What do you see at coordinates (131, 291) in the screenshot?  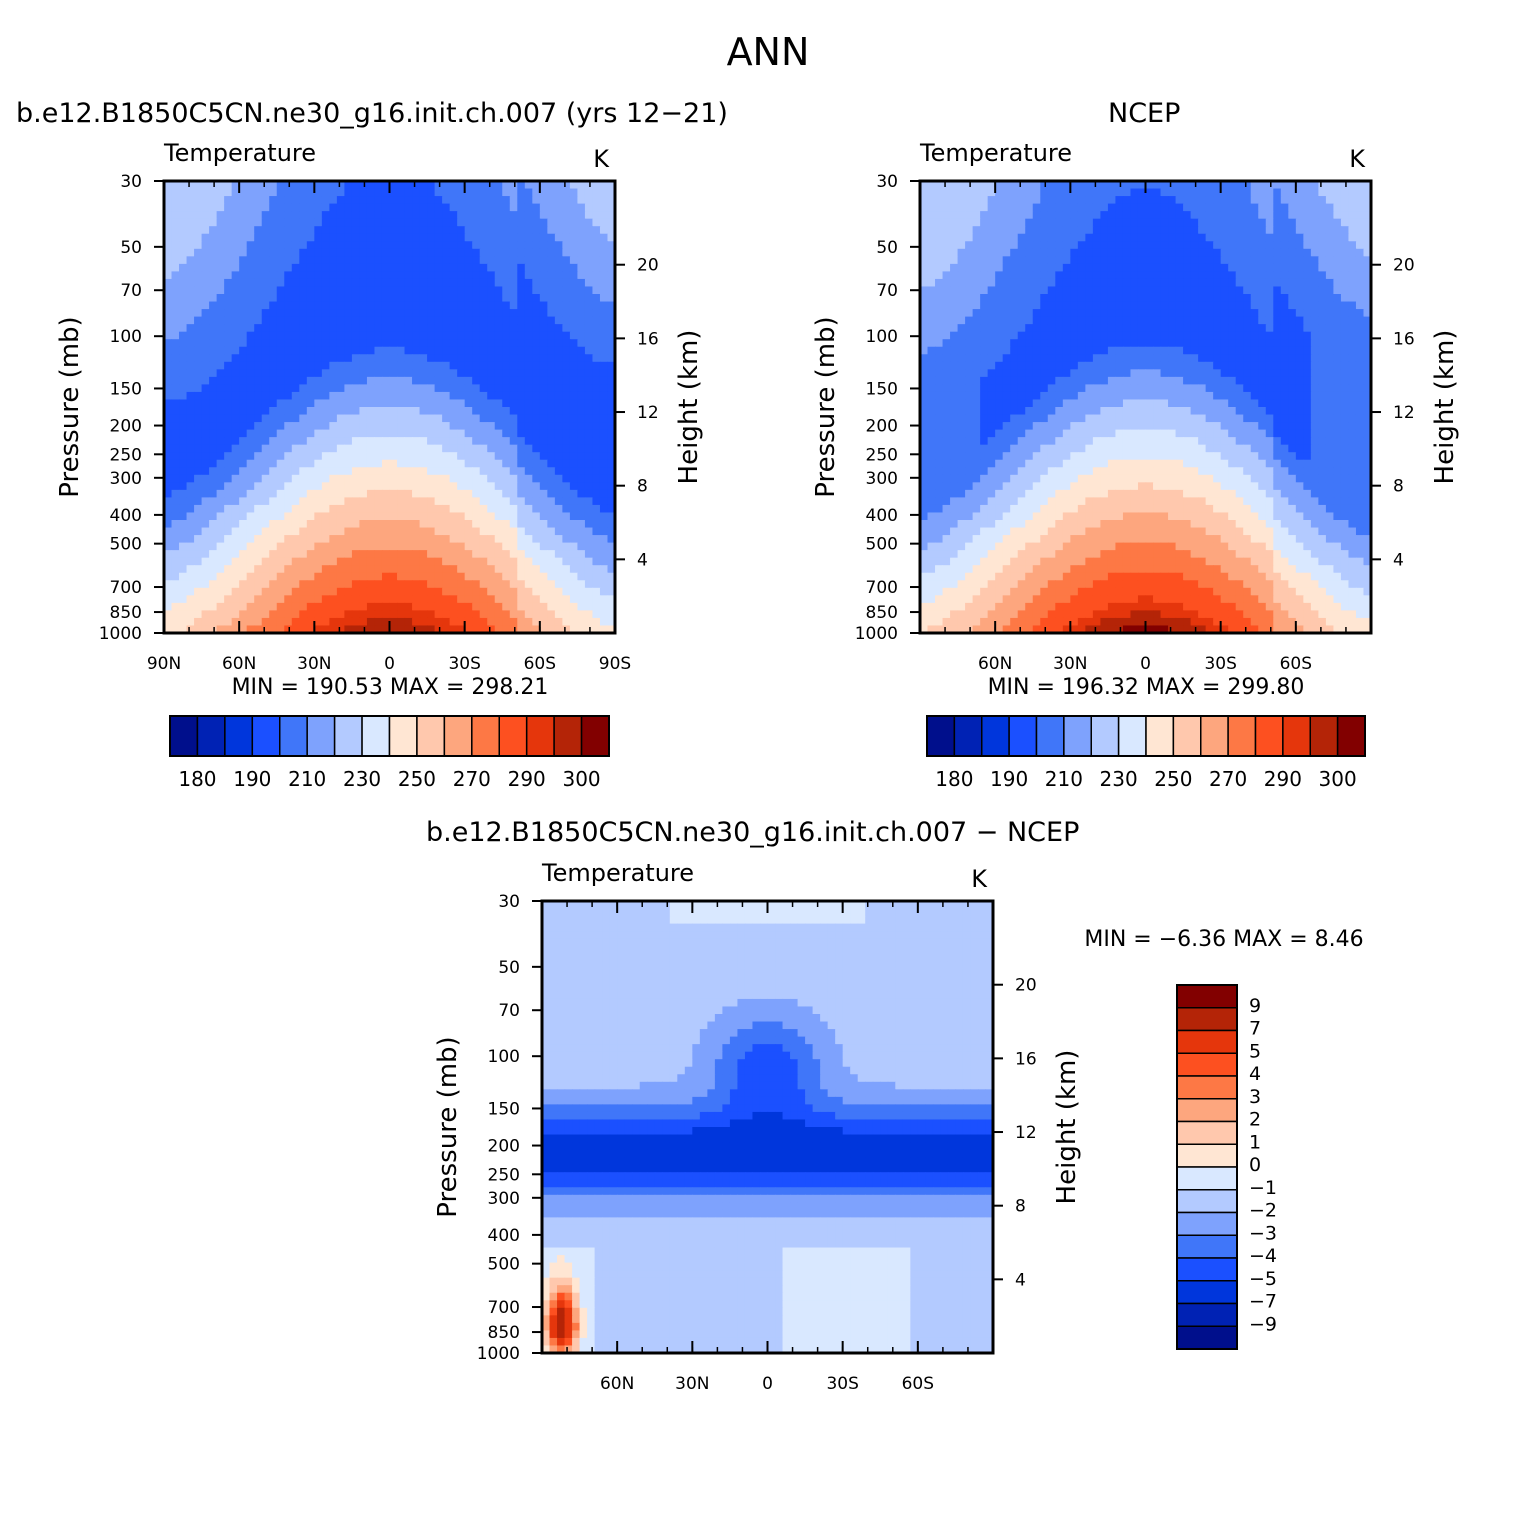 I see `y-tick-label: 70` at bounding box center [131, 291].